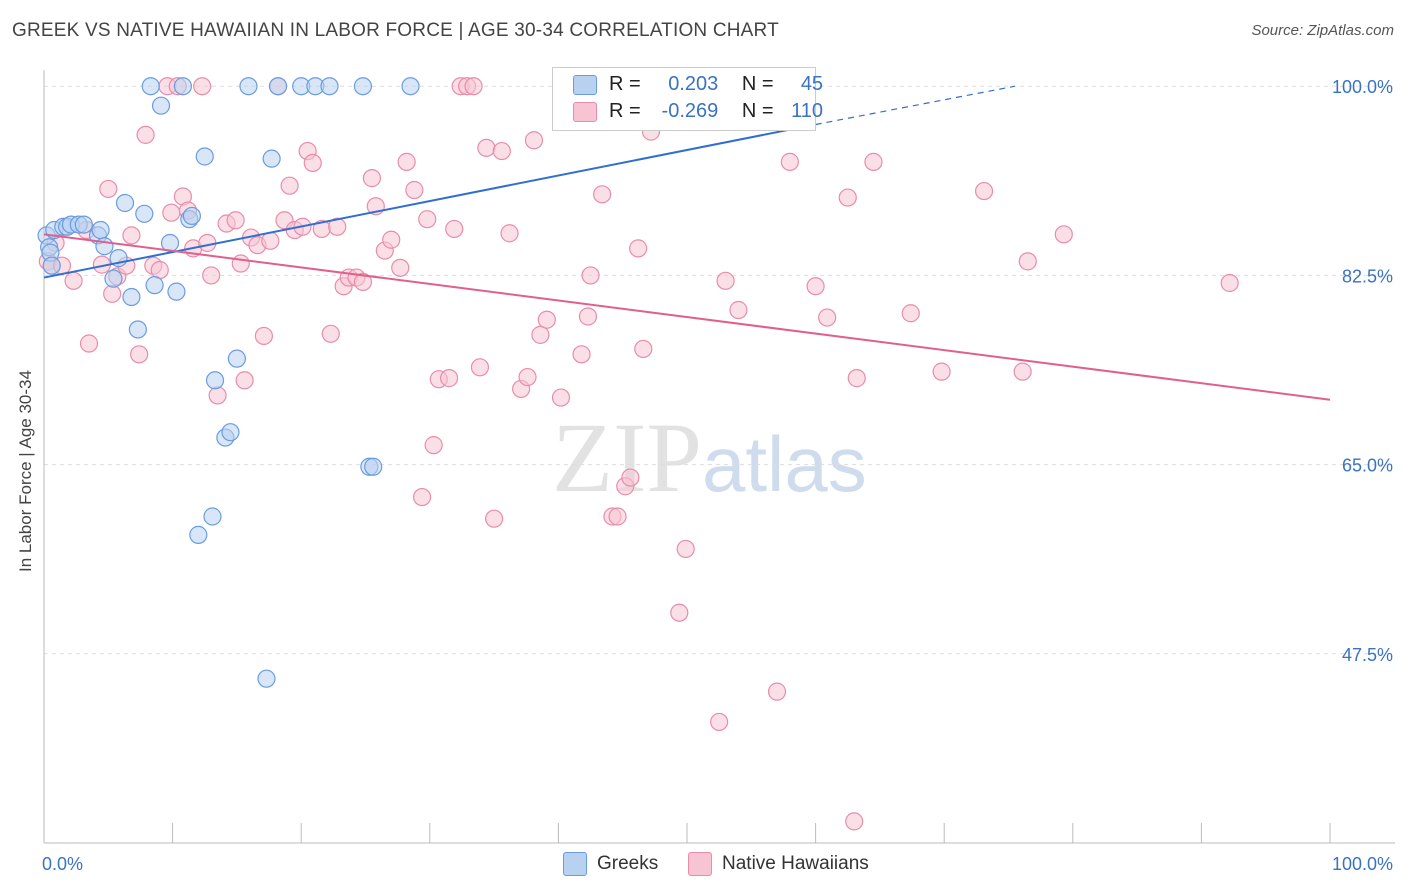  What do you see at coordinates (1322, 30) in the screenshot?
I see `source-label: Source: ZipAtlas.com` at bounding box center [1322, 30].